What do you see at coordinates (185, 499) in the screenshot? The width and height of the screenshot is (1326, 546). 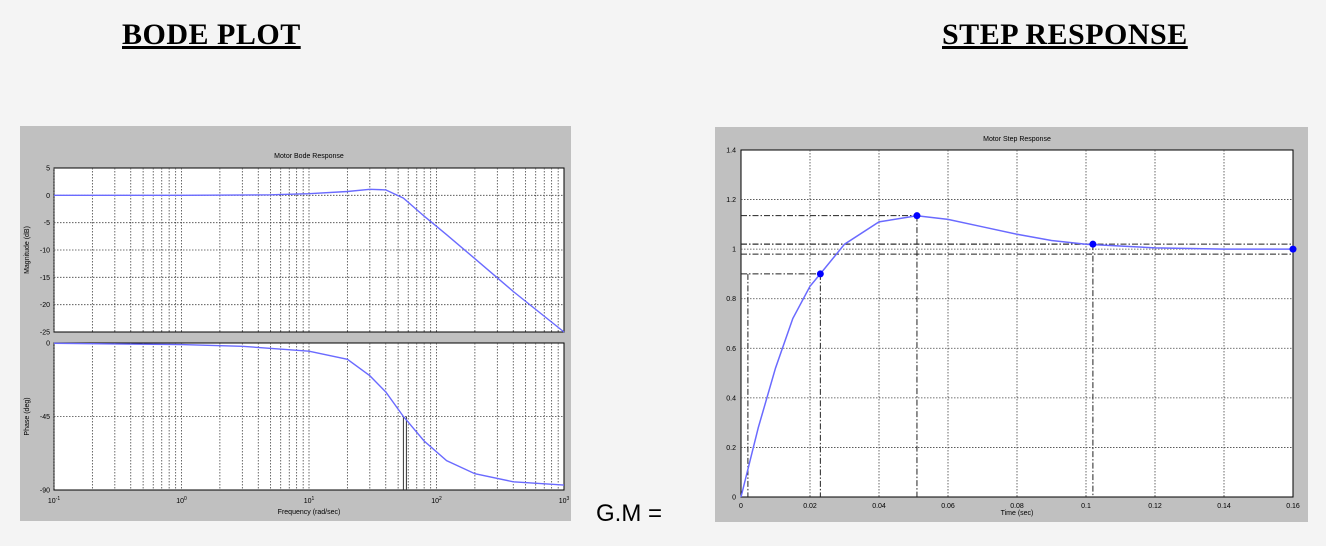 I see `xtick-exponent: 0` at bounding box center [185, 499].